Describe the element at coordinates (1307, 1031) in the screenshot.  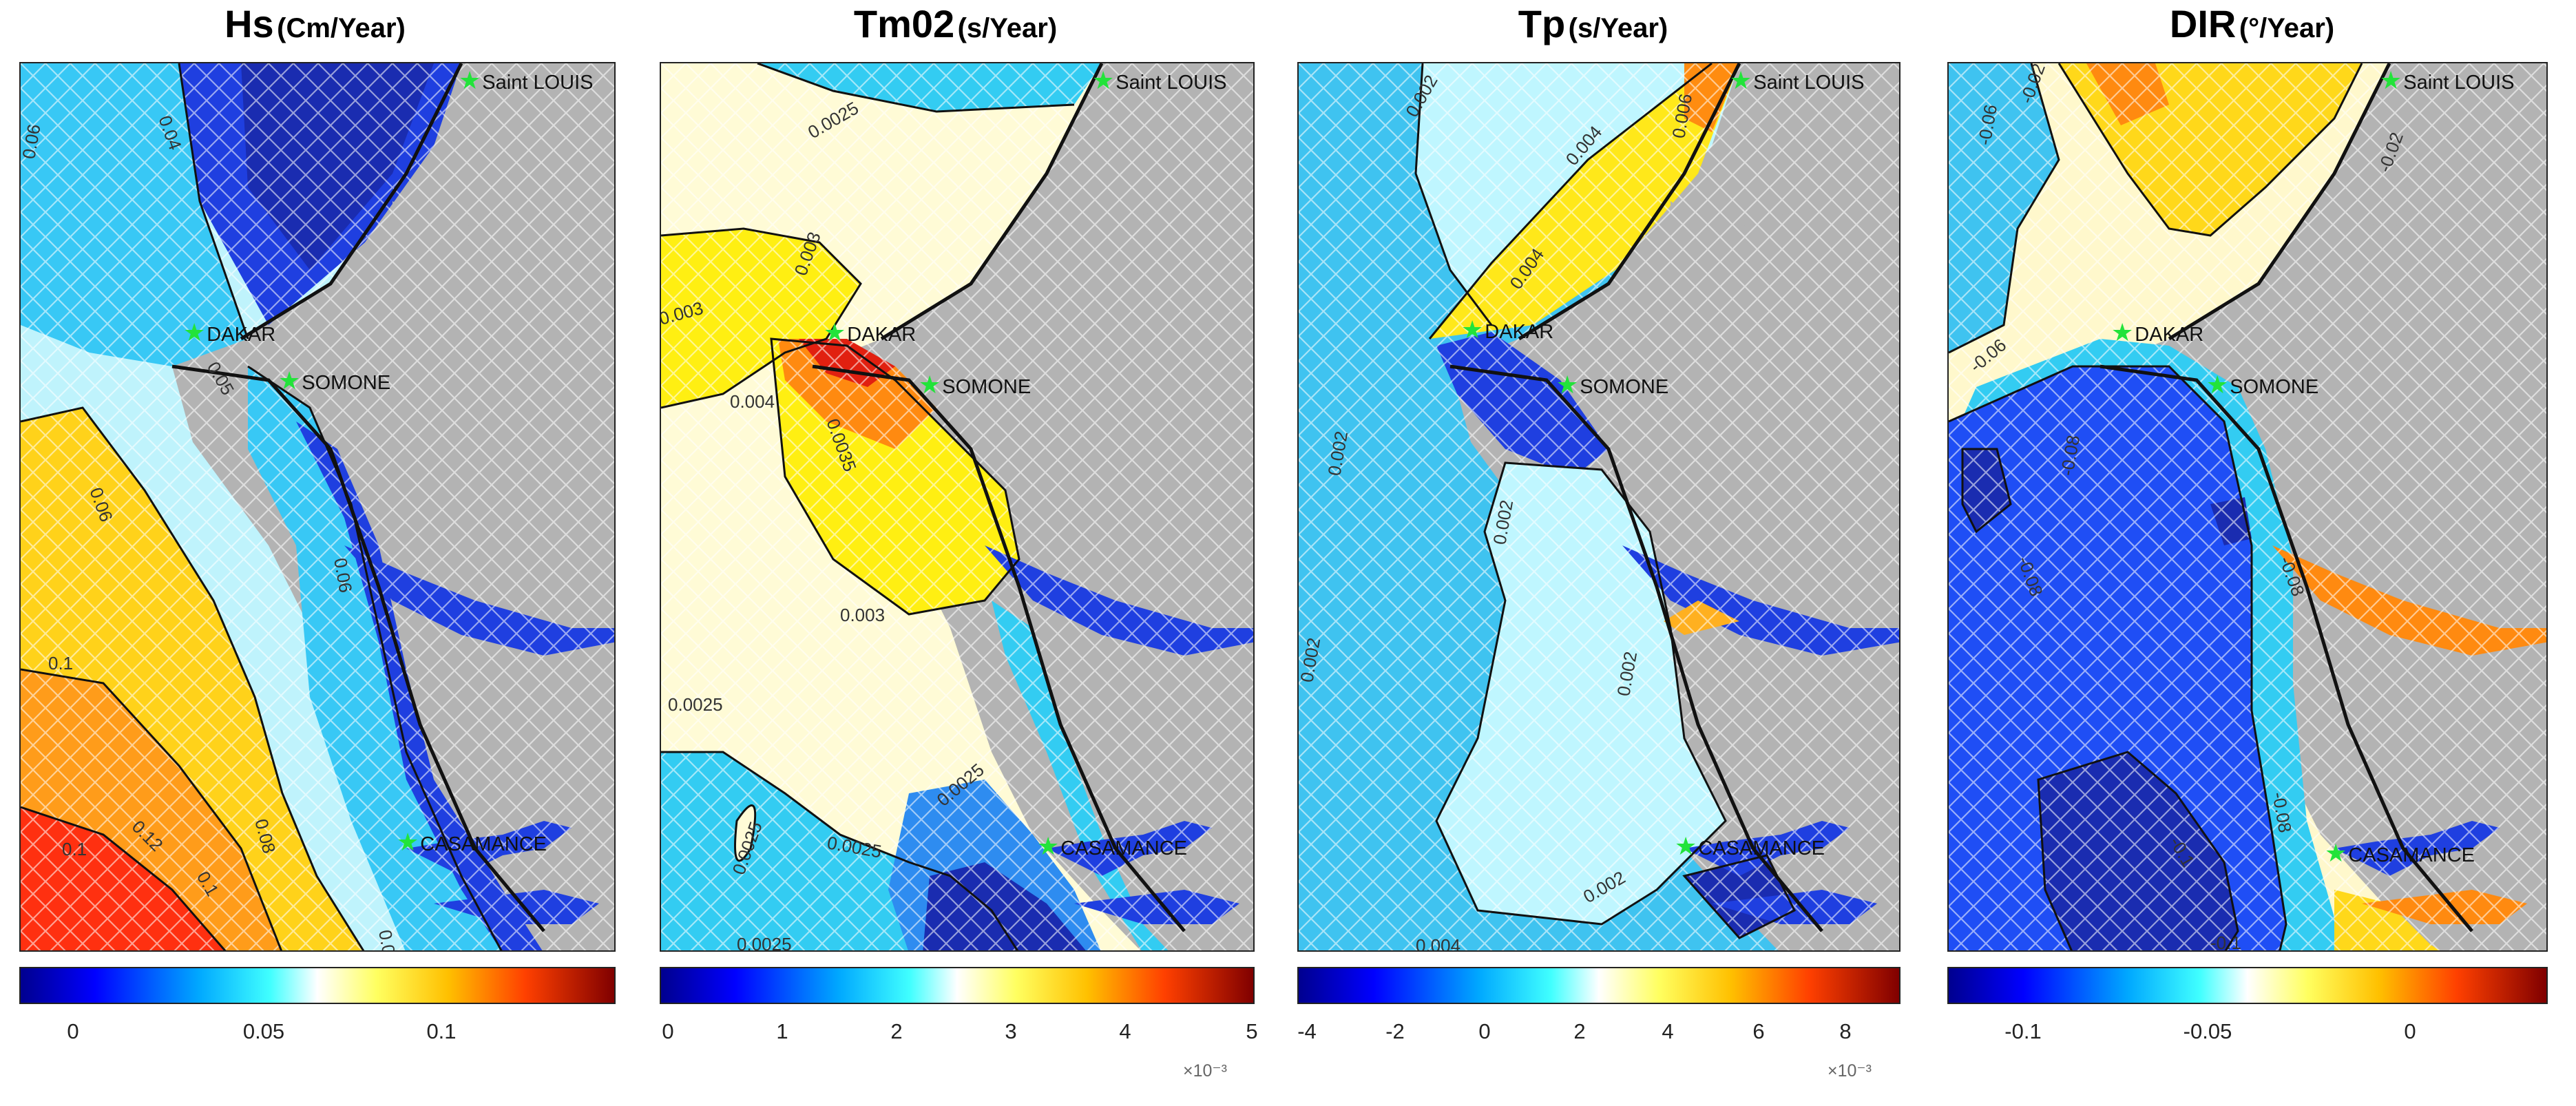
I see `colorbar-tick: -4` at that location.